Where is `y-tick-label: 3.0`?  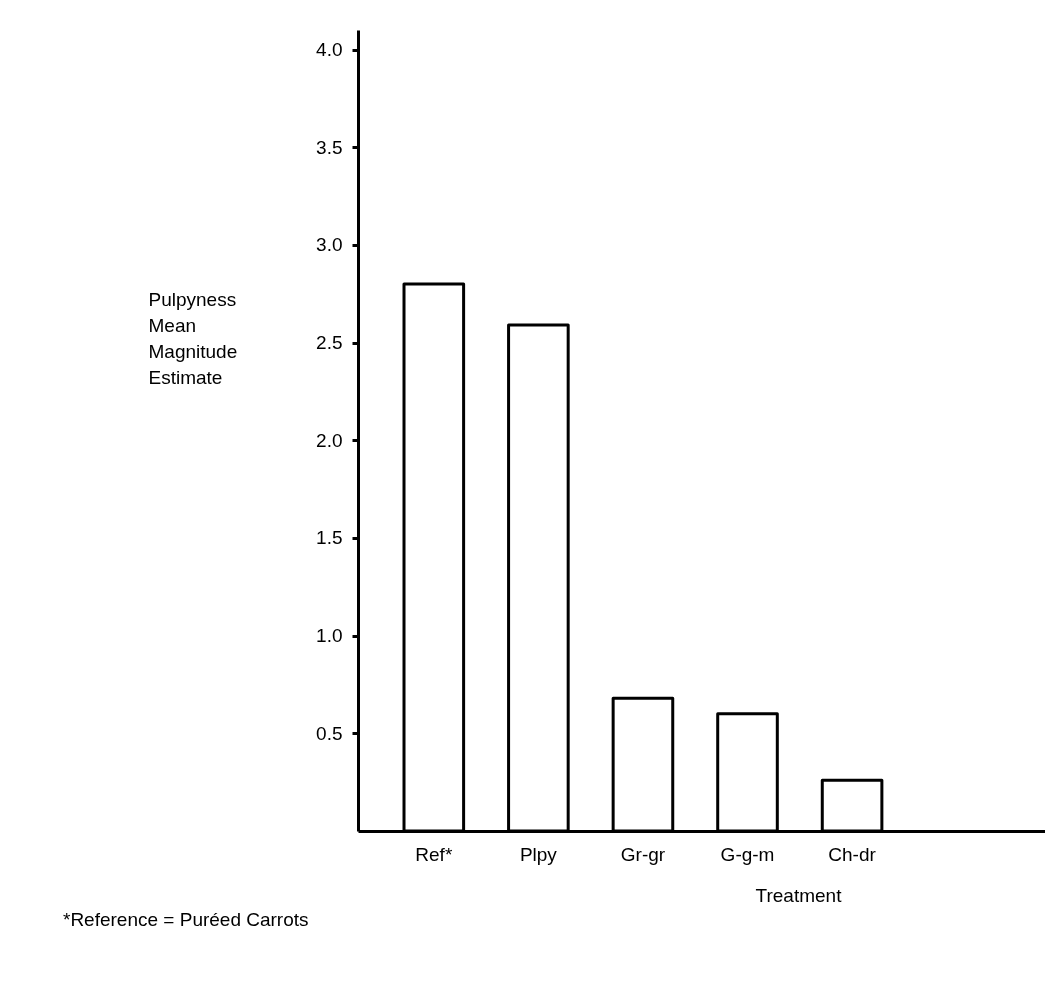
y-tick-label: 3.0 is located at coordinates (329, 245).